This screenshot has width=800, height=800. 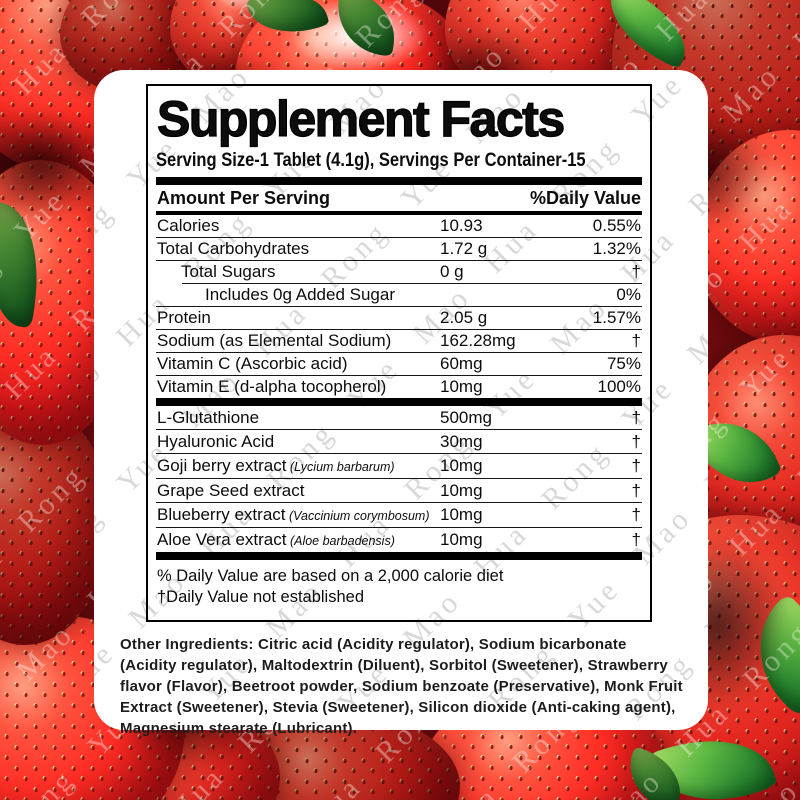 What do you see at coordinates (260, 597) in the screenshot?
I see `footnote-dagger: †Daily Value not established` at bounding box center [260, 597].